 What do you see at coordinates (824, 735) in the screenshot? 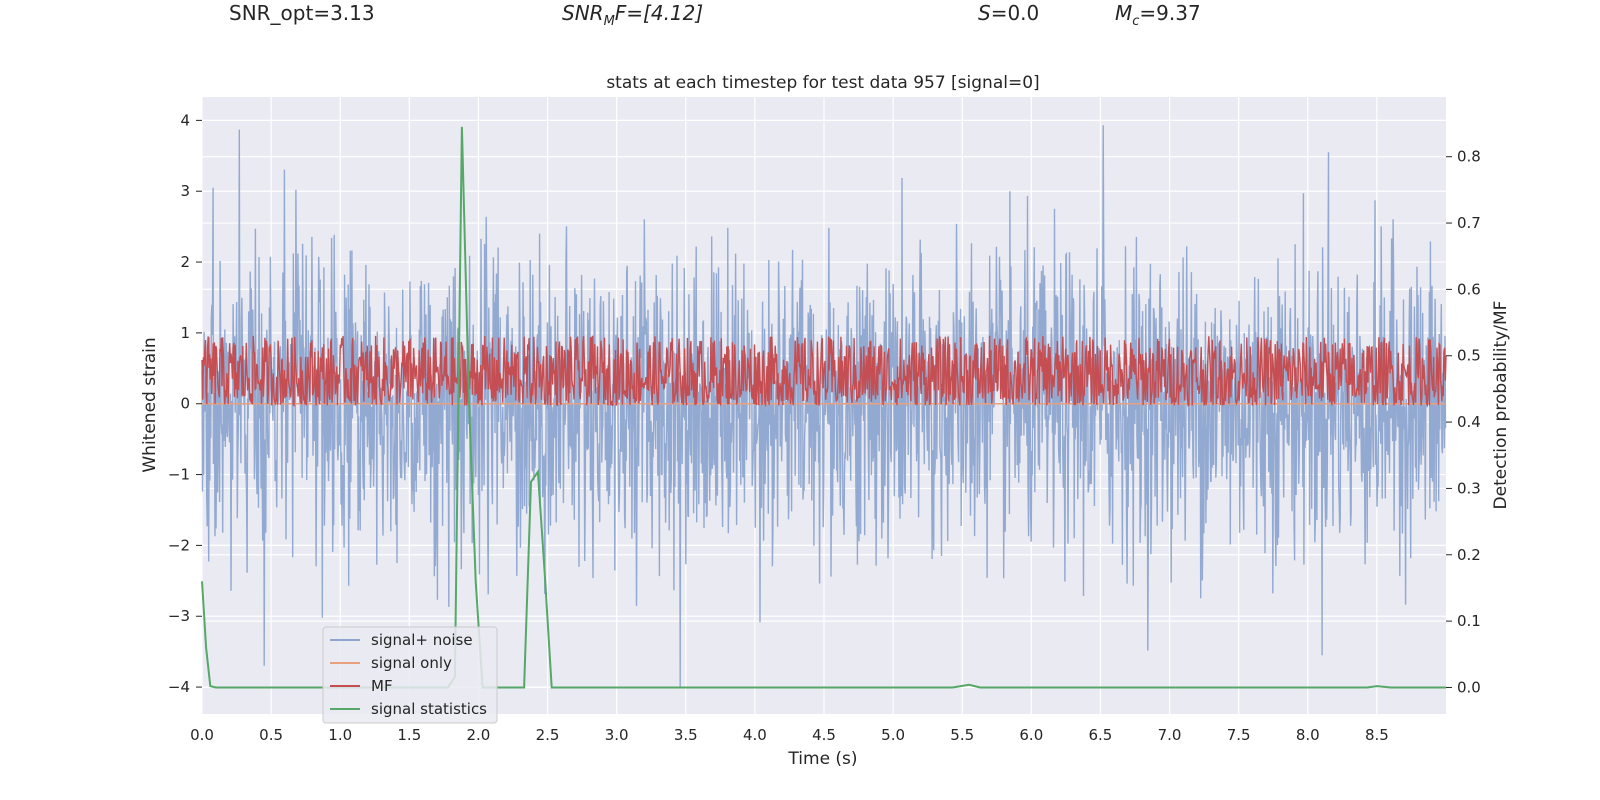
I see `x-tick-label: 4.5` at bounding box center [824, 735].